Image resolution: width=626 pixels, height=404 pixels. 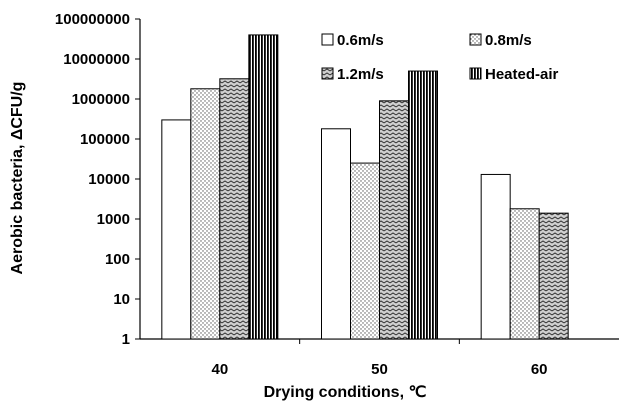 What do you see at coordinates (539, 369) in the screenshot?
I see `x-tick-label: 60` at bounding box center [539, 369].